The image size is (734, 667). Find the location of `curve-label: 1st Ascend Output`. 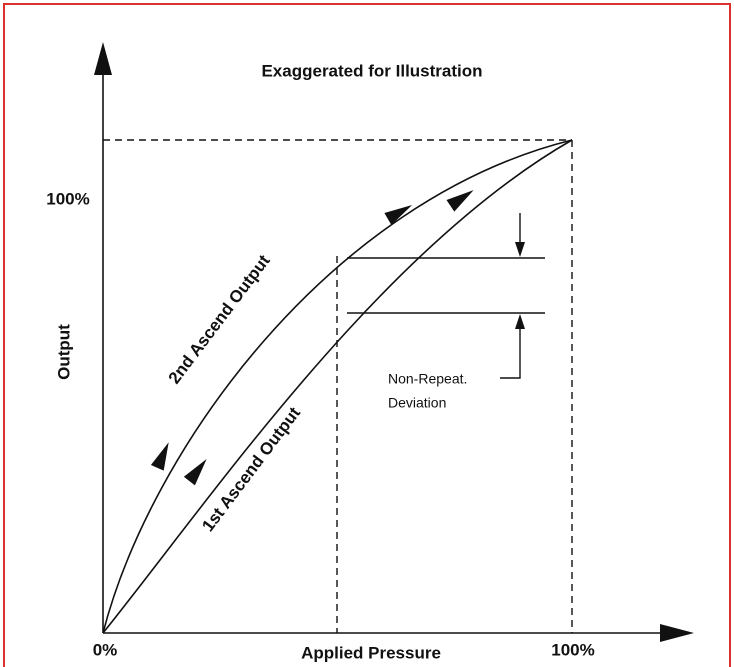

curve-label: 1st Ascend Output is located at coordinates (251, 469).